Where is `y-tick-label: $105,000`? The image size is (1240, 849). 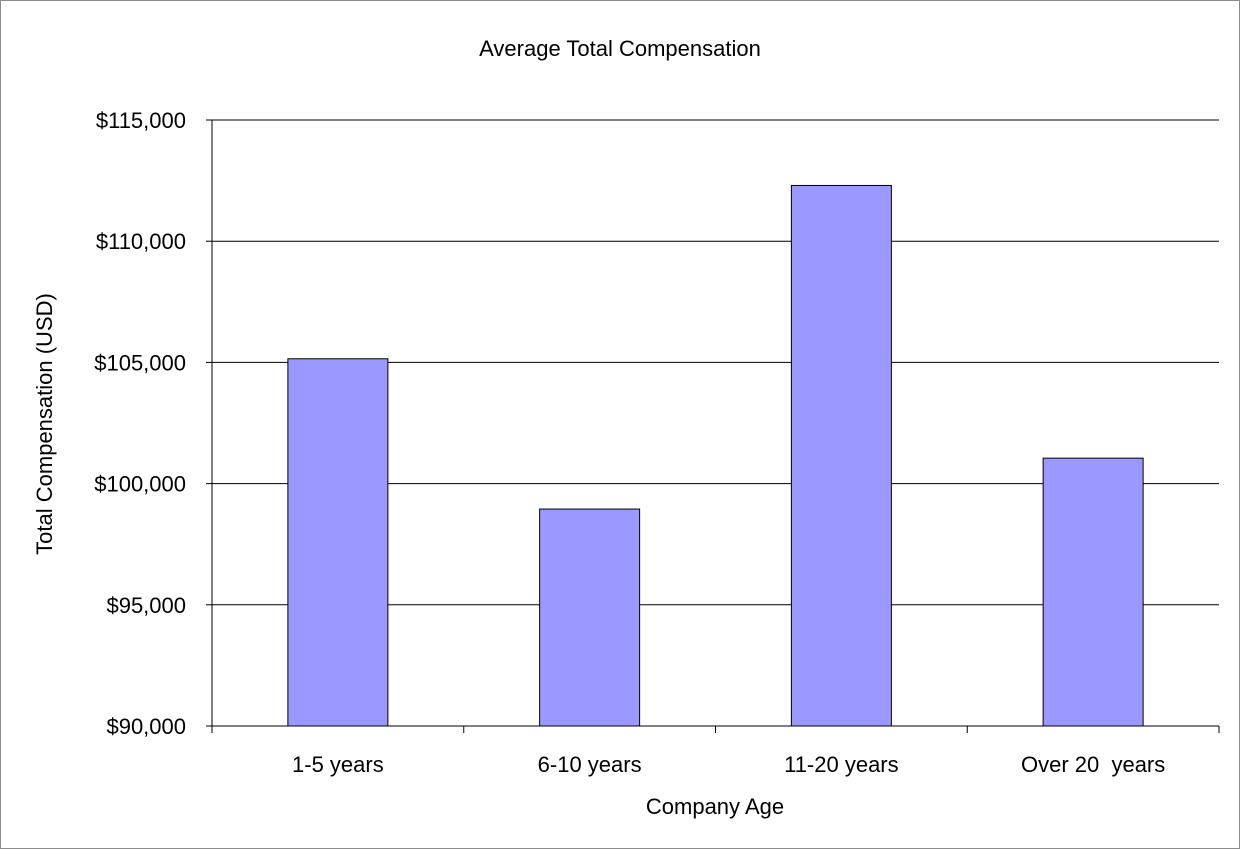
y-tick-label: $105,000 is located at coordinates (140, 362).